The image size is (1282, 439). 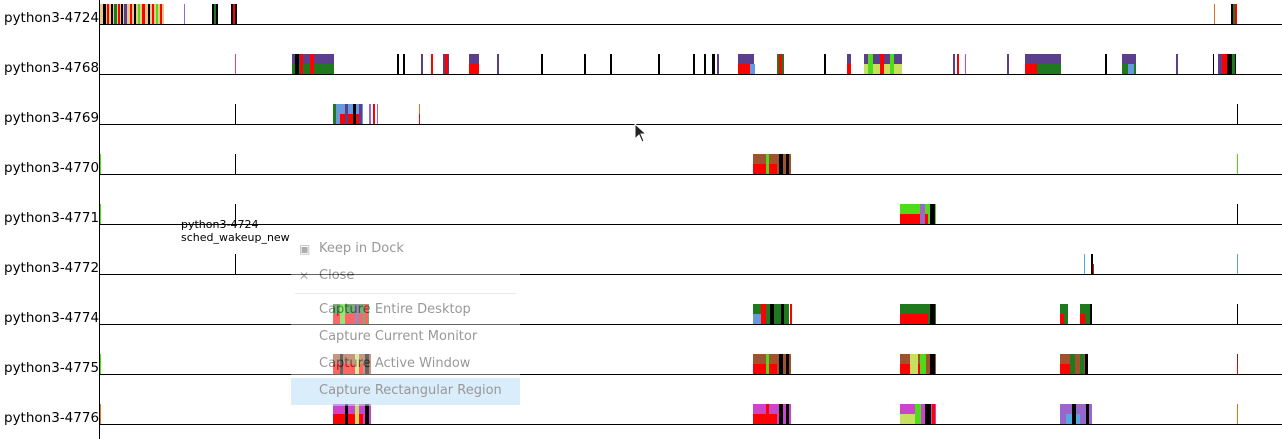 What do you see at coordinates (405, 310) in the screenshot?
I see `menu-item-capture-entire-desktop: Capture Entire Desktop` at bounding box center [405, 310].